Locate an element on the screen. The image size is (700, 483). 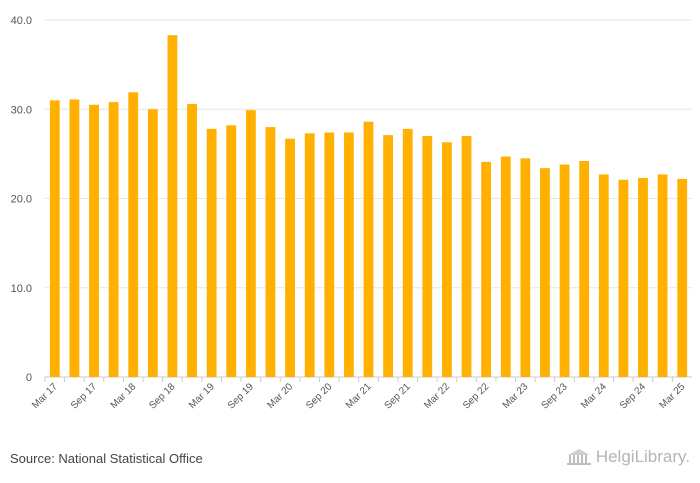
x-tick-label: Mar 22 is located at coordinates (437, 396).